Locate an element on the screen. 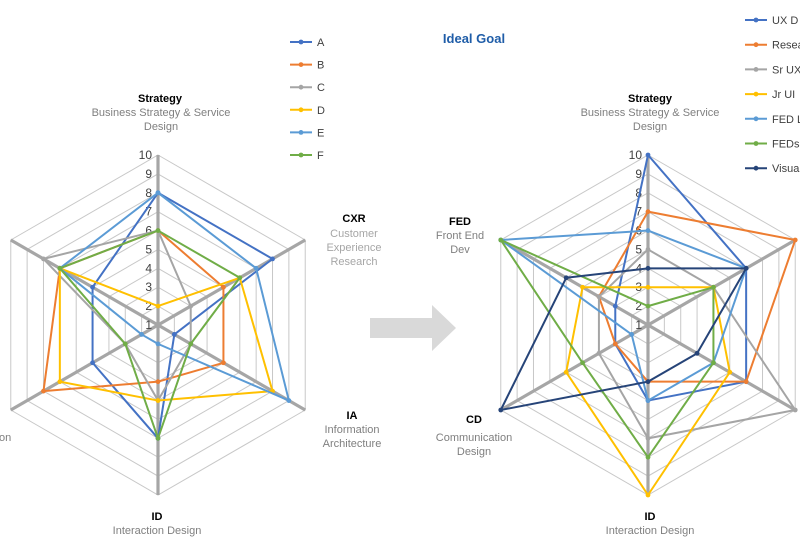 Image resolution: width=800 pixels, height=560 pixels. left-axis-label-cd-partial: on is located at coordinates (5, 438).